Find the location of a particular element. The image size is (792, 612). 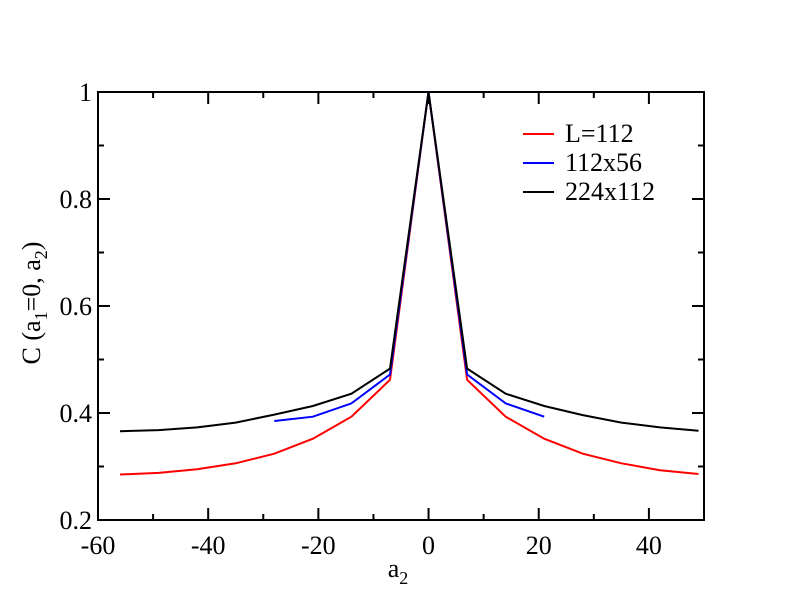

x-tick-label: -40 is located at coordinates (208, 545).